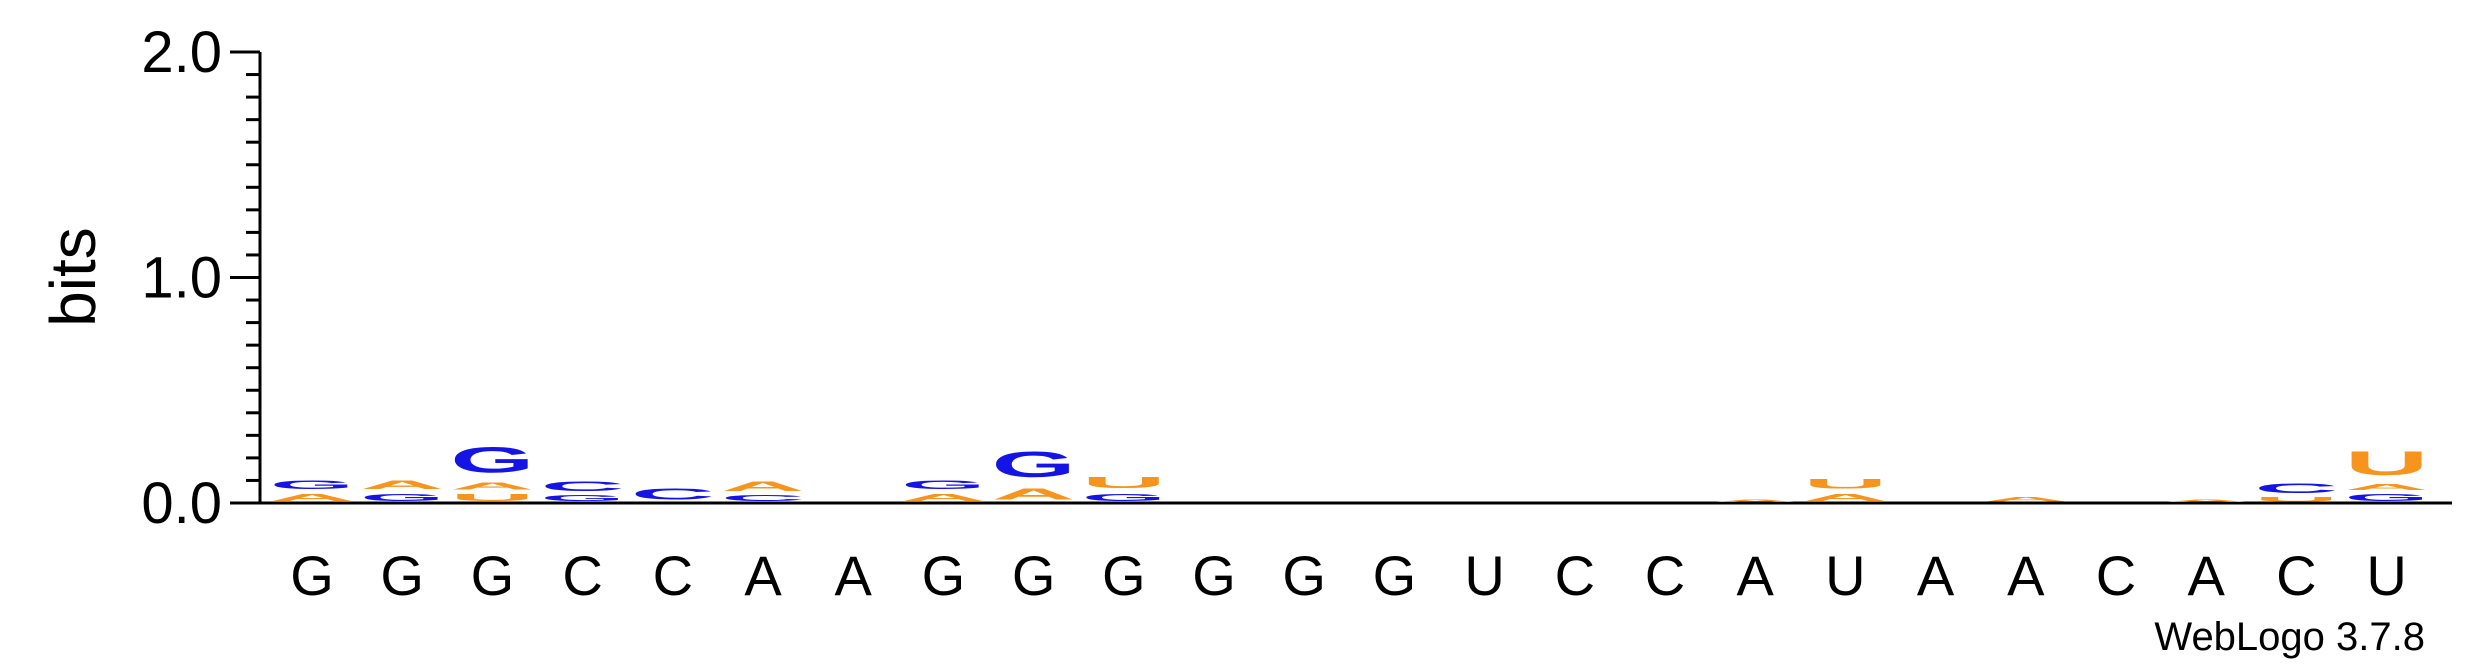  Describe the element at coordinates (2387, 487) in the screenshot. I see `logo-glyph-a-pos-24: A` at that location.